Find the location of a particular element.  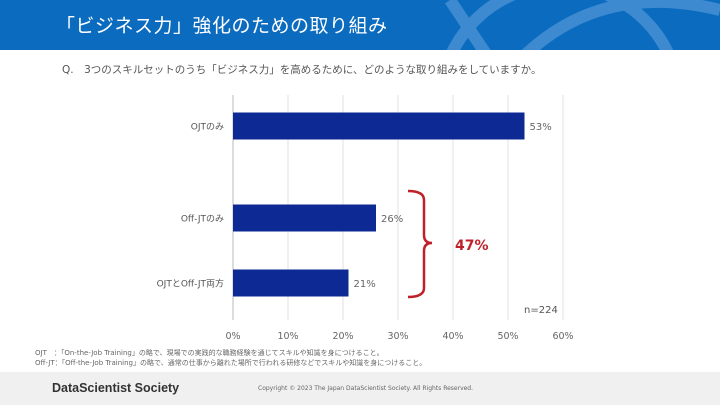

x-tick-label: 10% is located at coordinates (287, 336).